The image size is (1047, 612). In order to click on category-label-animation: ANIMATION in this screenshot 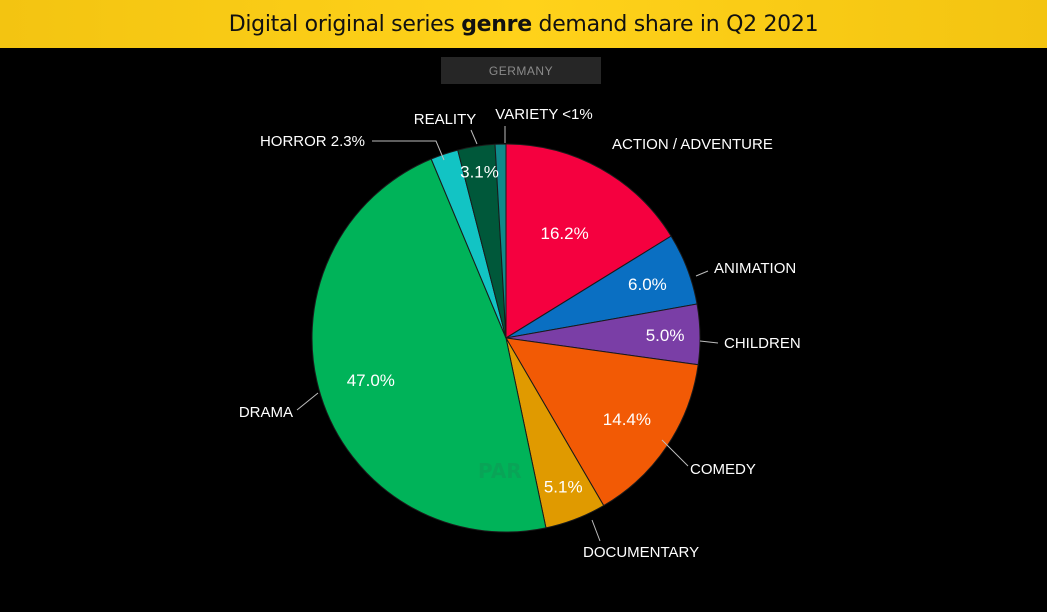, I will do `click(755, 268)`.